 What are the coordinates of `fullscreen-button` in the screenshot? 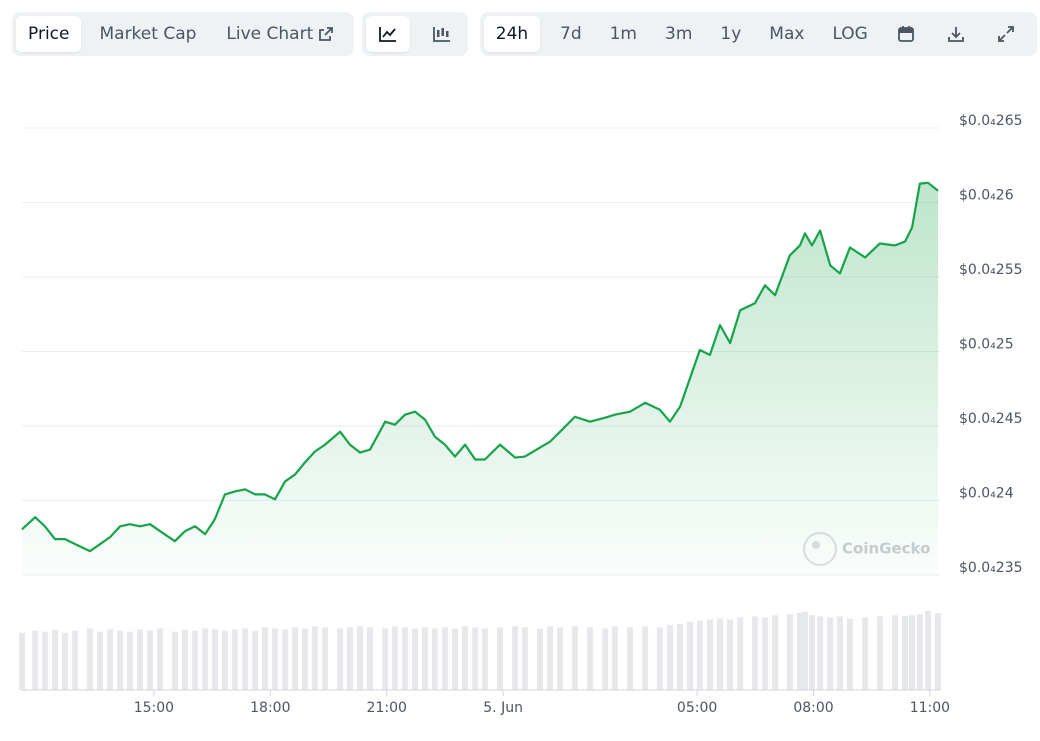 It's located at (1006, 34).